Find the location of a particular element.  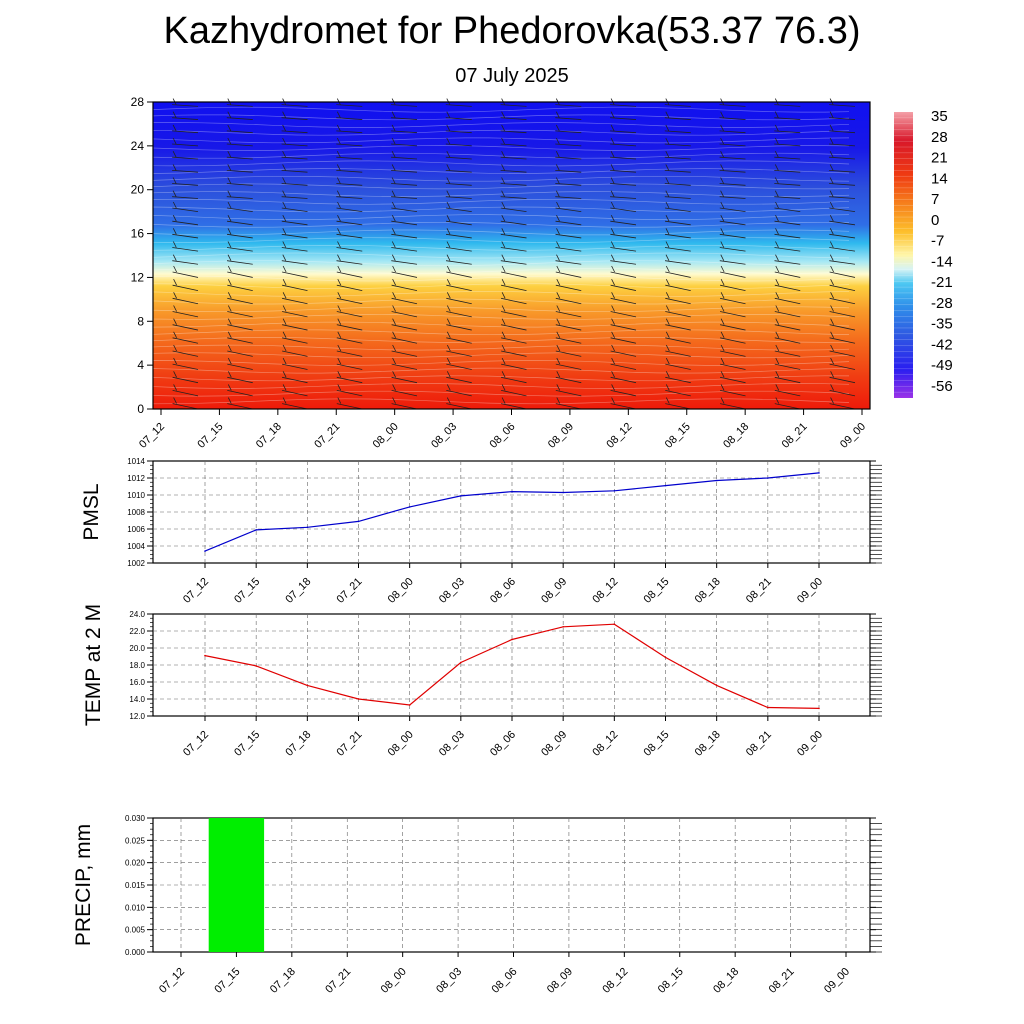

x-tick-label: 08_18 is located at coordinates (708, 744).